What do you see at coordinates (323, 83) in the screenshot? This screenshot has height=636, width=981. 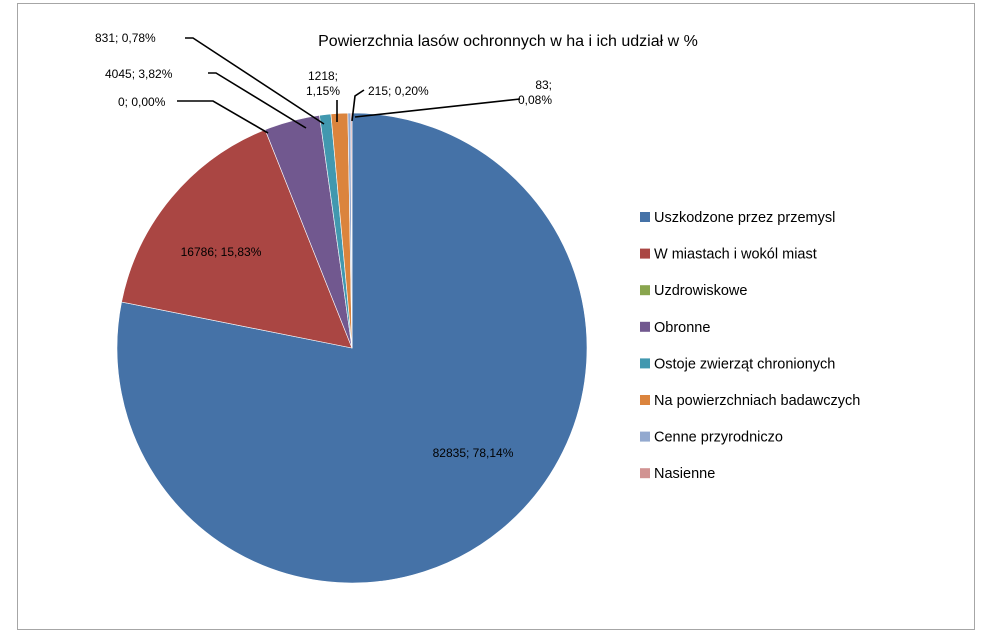 I see `data-label-na-powierzchniach-badawczych: 1218; 1,15%` at bounding box center [323, 83].